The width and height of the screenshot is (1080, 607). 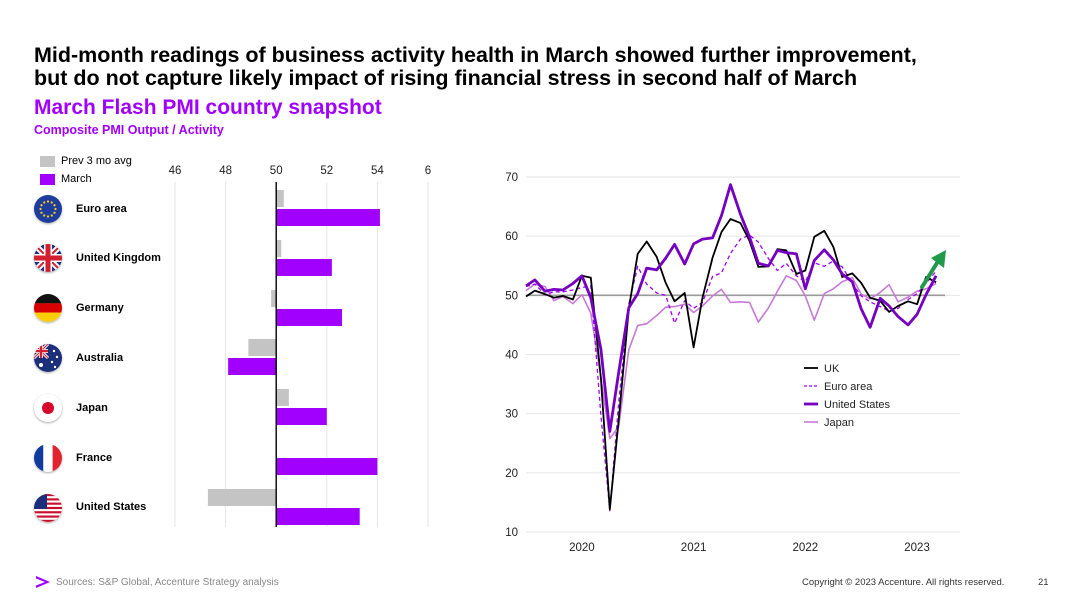 What do you see at coordinates (938, 259) in the screenshot?
I see `trend-arrow-icon` at bounding box center [938, 259].